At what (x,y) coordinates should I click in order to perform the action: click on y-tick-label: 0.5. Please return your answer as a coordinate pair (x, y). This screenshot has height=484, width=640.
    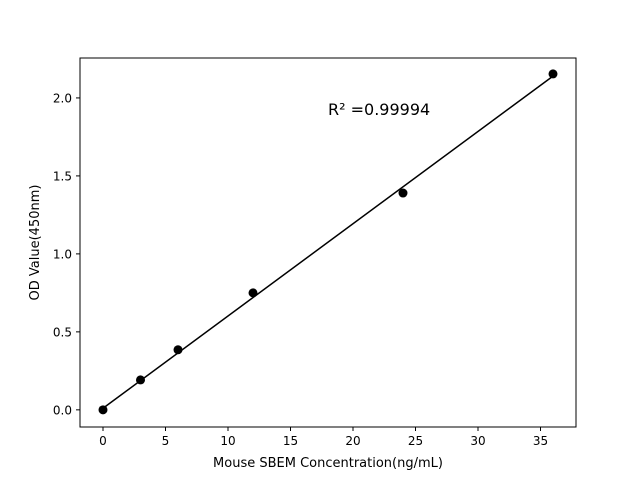
    Looking at the image, I should click on (62, 332).